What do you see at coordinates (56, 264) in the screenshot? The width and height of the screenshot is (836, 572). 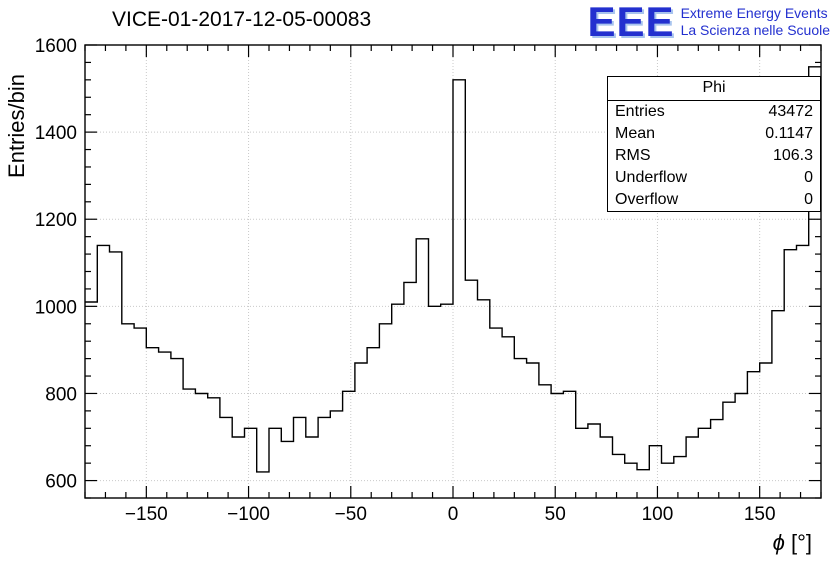 I see `y-tick-labels: 600 800 1000 1200 1400 1600` at bounding box center [56, 264].